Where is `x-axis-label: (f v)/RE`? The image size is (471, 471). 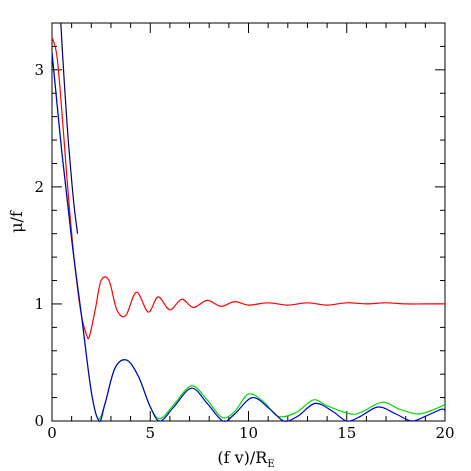
x-axis-label: (f v)/RE is located at coordinates (245, 459).